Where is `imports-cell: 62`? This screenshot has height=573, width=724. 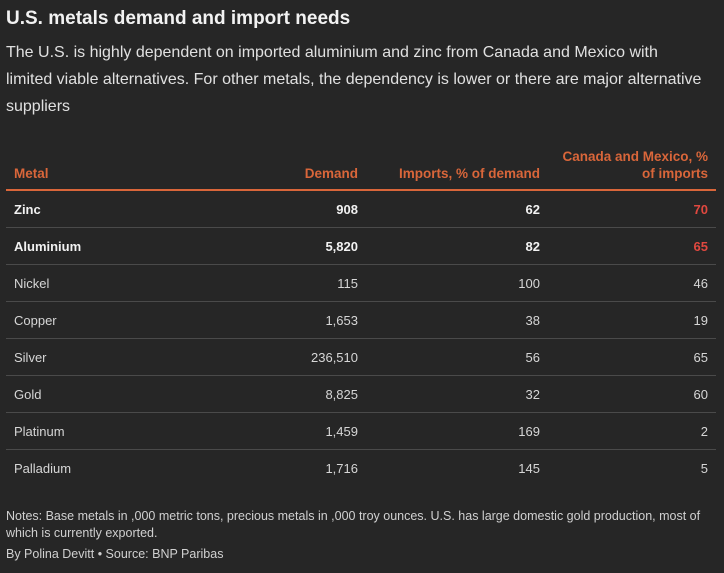 imports-cell: 62 is located at coordinates (457, 209).